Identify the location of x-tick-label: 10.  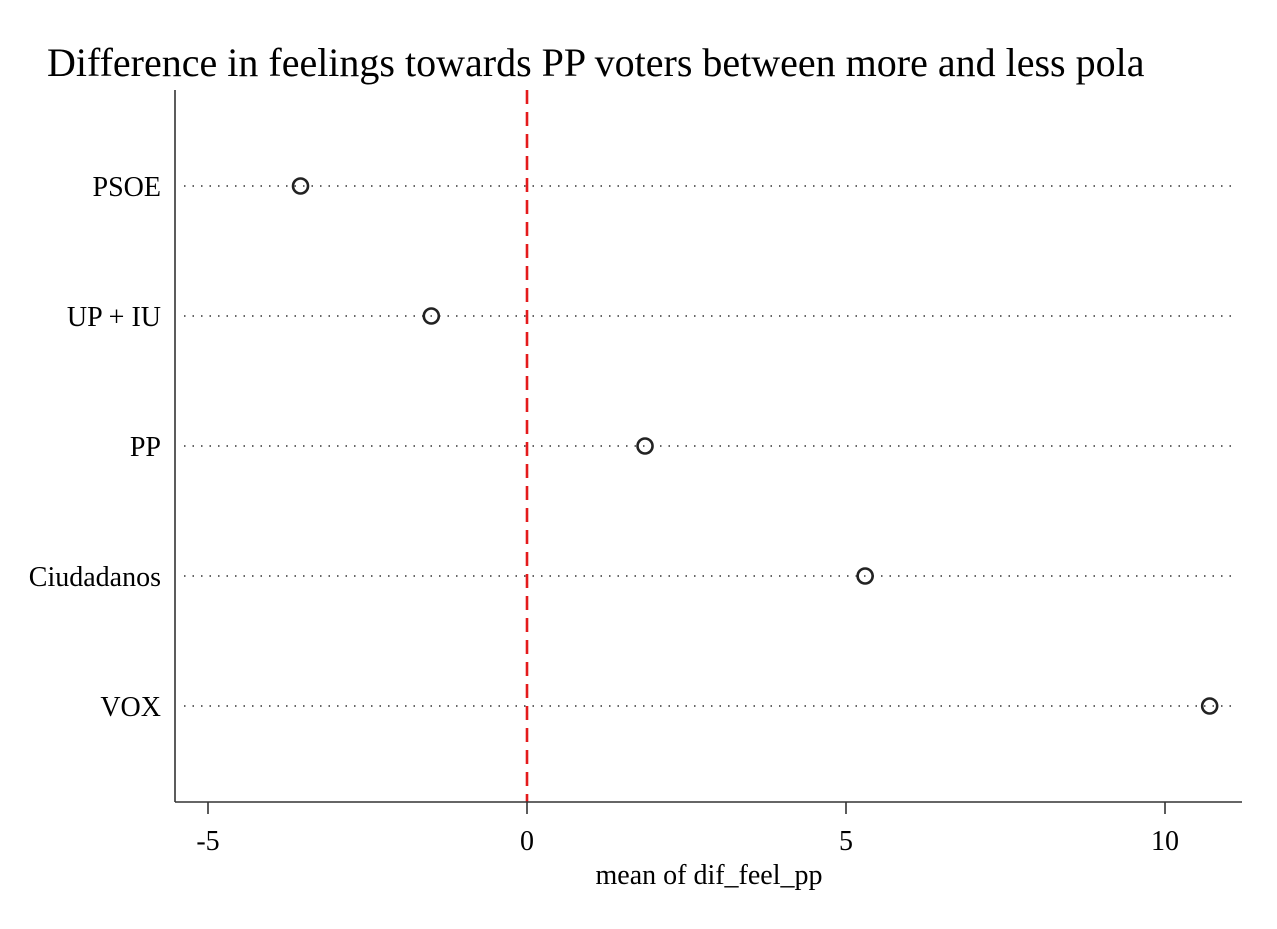
(1165, 841).